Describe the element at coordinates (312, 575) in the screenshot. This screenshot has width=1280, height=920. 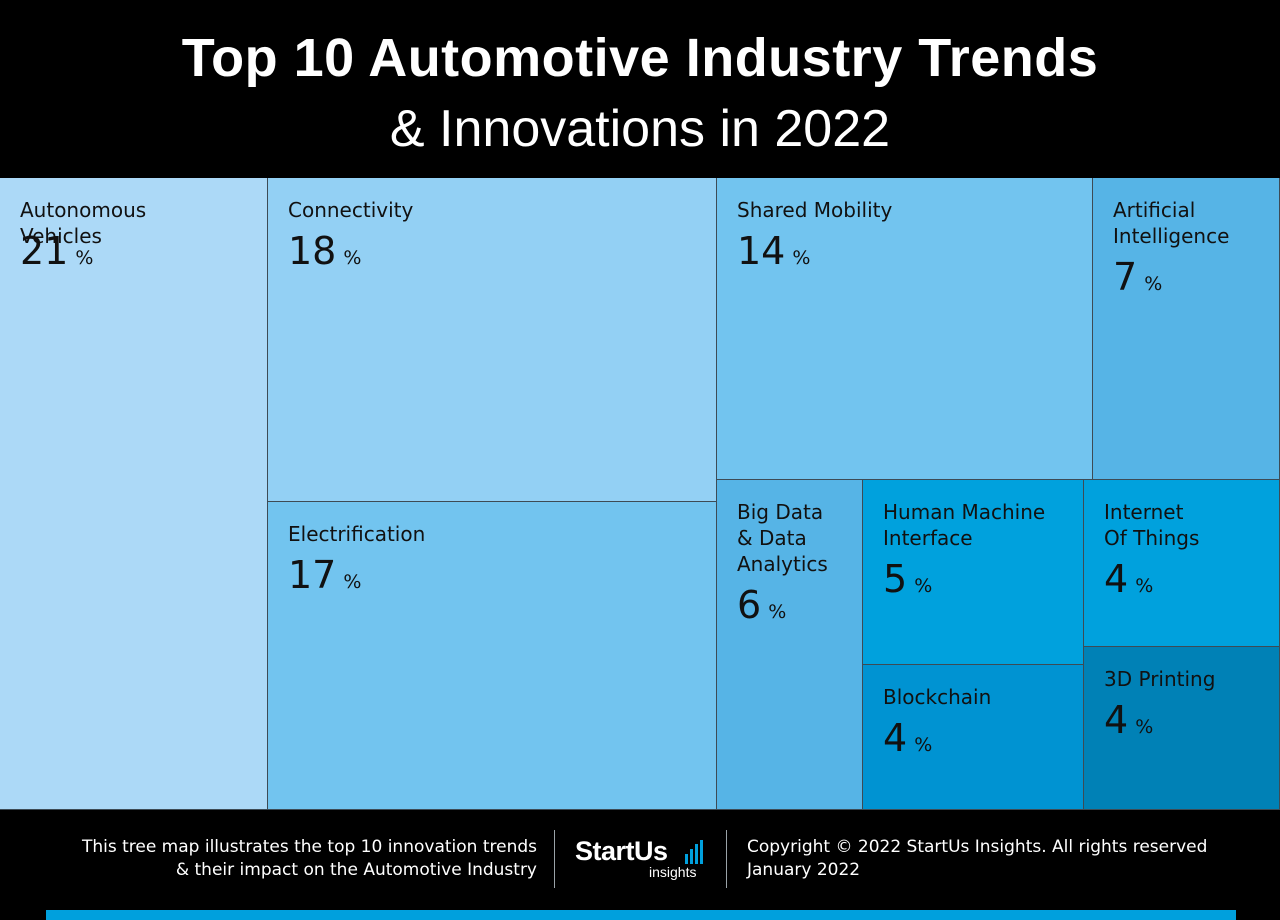
I see `tile-value-number: 17` at that location.